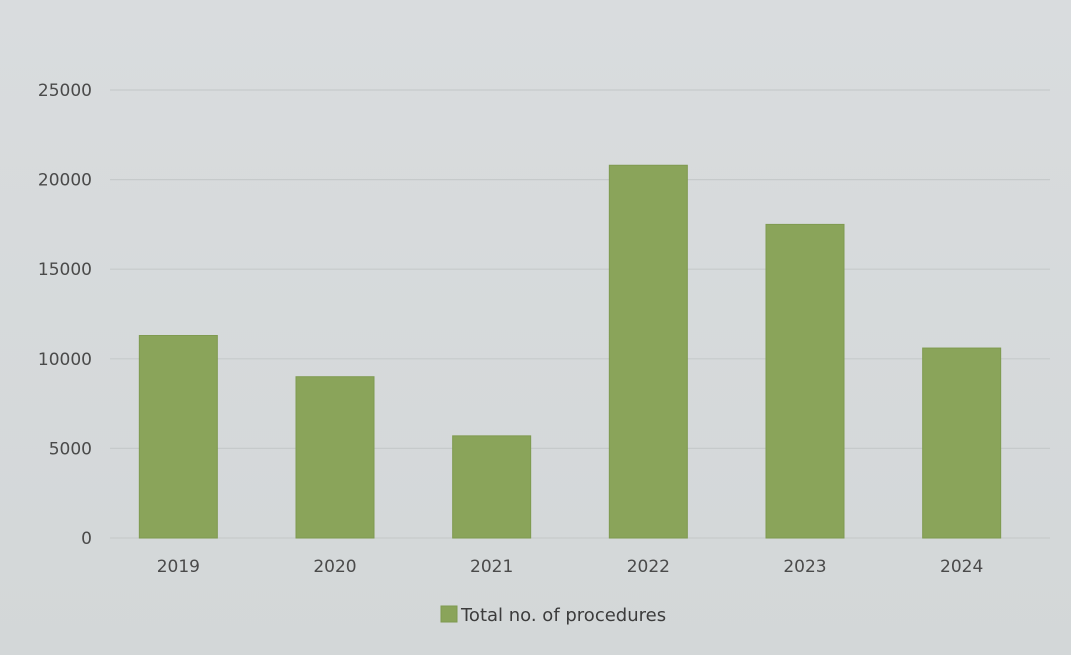 Image resolution: width=1071 pixels, height=655 pixels. I want to click on legend-label: Total no. of procedures, so click(563, 615).